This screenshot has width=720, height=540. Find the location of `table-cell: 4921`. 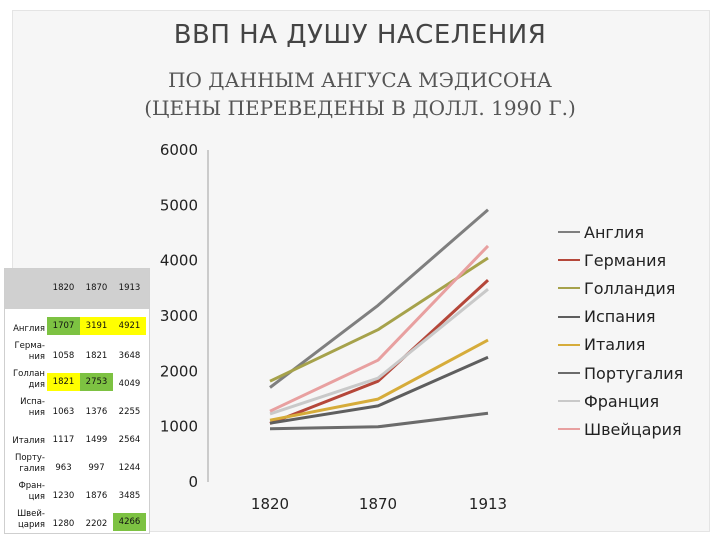

table-cell: 4921 is located at coordinates (129, 326).